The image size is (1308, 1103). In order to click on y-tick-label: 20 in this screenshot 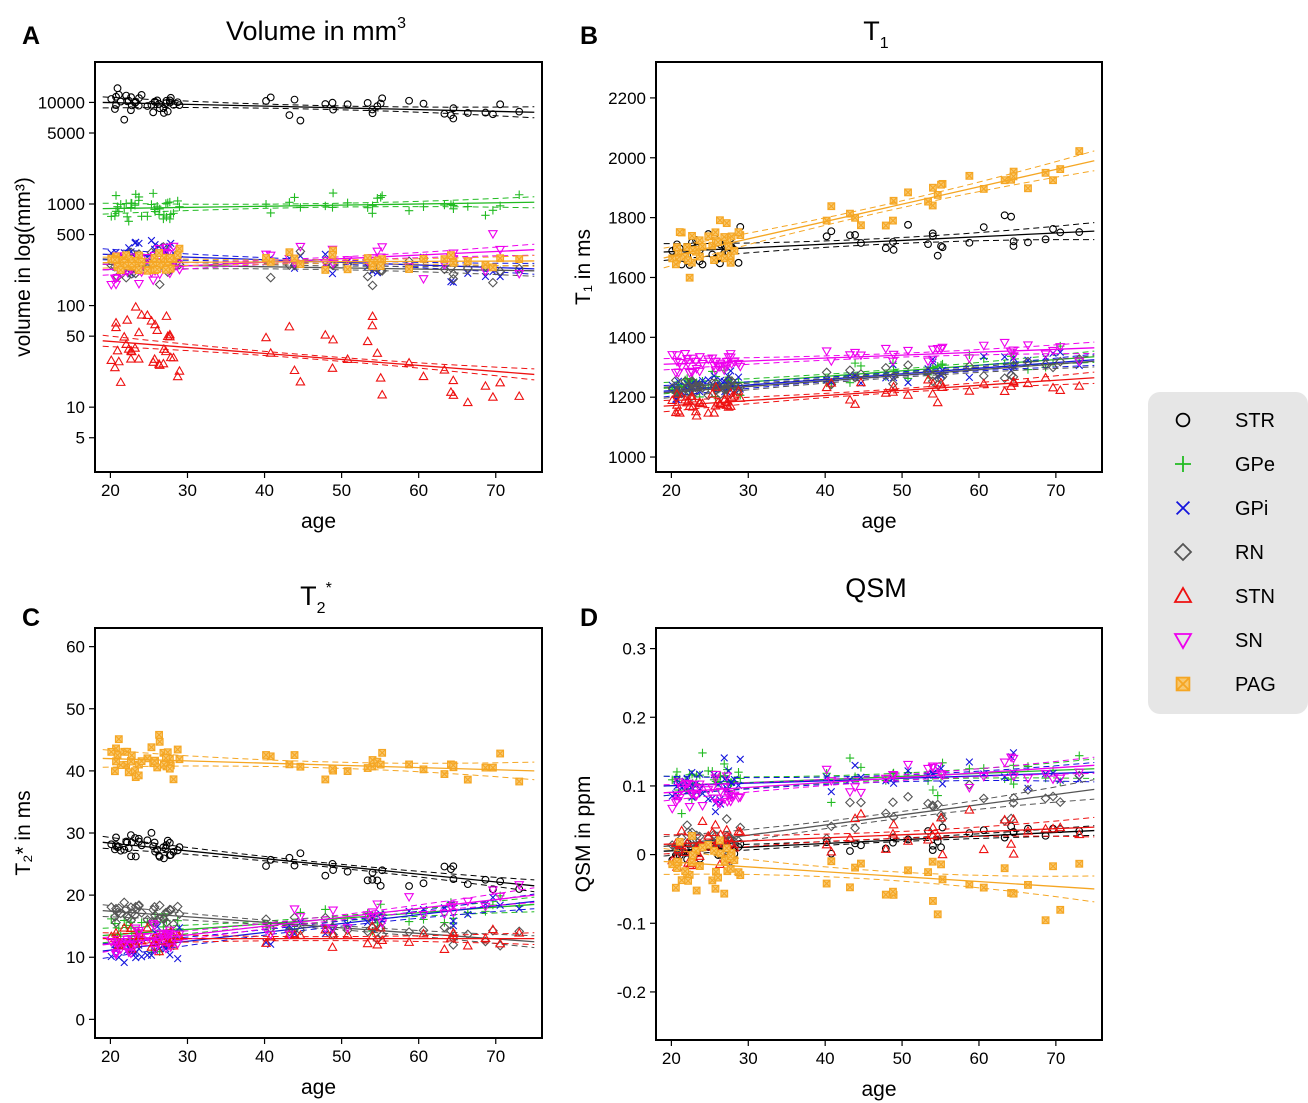, I will do `click(75, 895)`.